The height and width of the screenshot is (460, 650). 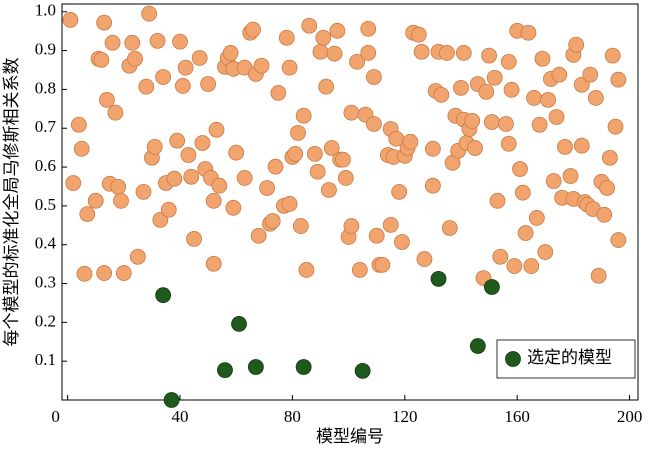 I want to click on y-tick-label: 0.5, so click(x=45, y=204).